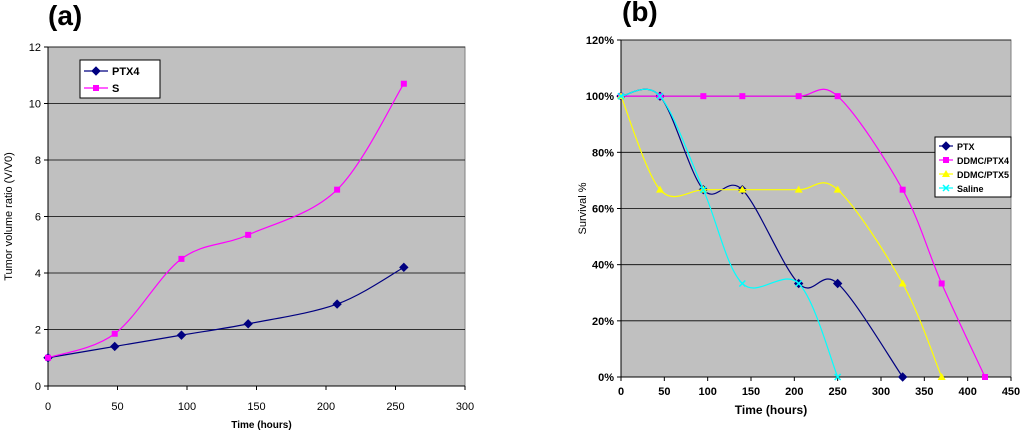 The height and width of the screenshot is (433, 1024). Describe the element at coordinates (603, 266) in the screenshot. I see `y-tick-label: 40%` at that location.